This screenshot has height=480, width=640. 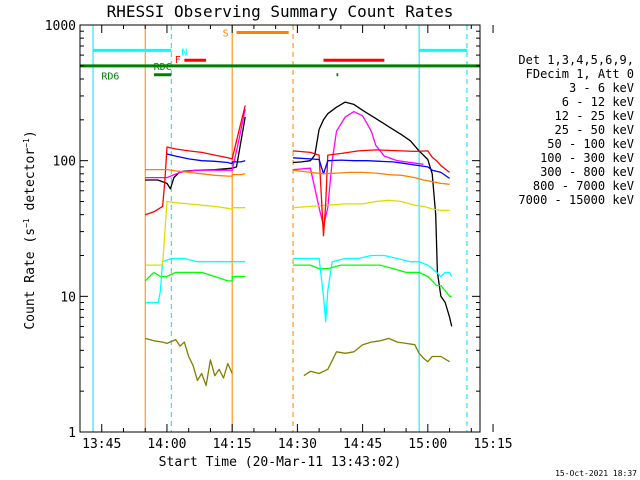 What do you see at coordinates (601, 88) in the screenshot?
I see `legend-entry-3-6-kev: 3 - 6 keV` at bounding box center [601, 88].